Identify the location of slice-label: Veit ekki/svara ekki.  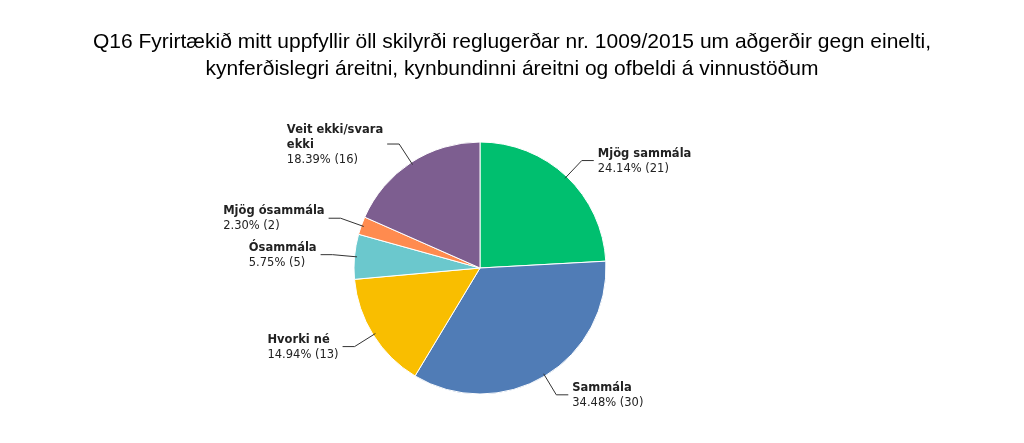
(335, 136).